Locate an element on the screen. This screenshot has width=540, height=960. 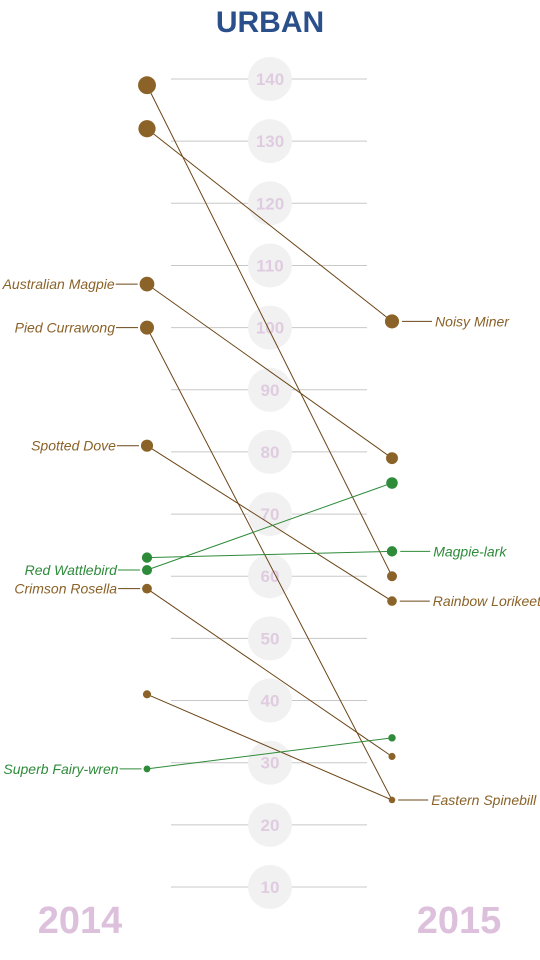
y-tick-label: 90 is located at coordinates (270, 390).